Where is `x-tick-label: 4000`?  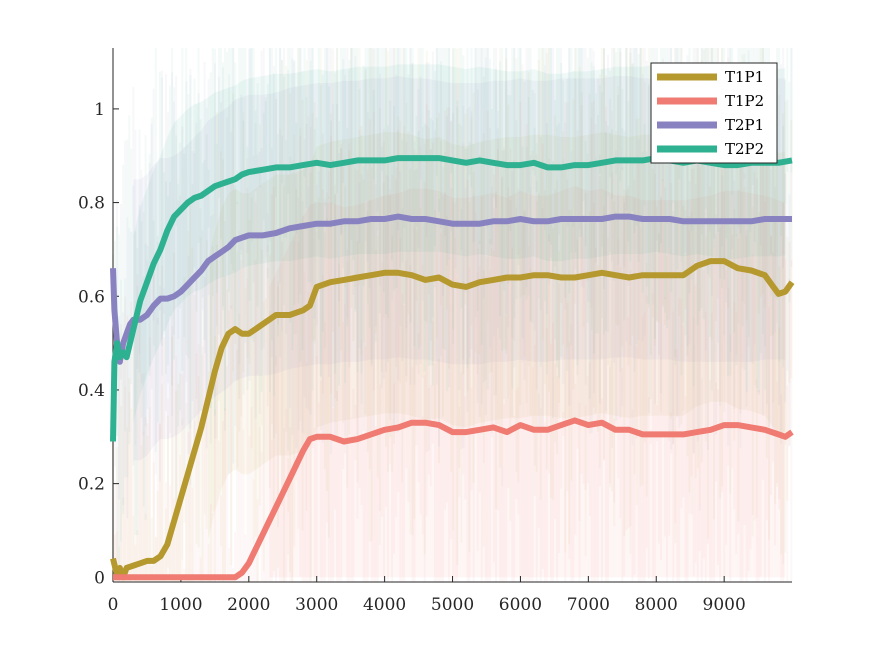 x-tick-label: 4000 is located at coordinates (384, 605).